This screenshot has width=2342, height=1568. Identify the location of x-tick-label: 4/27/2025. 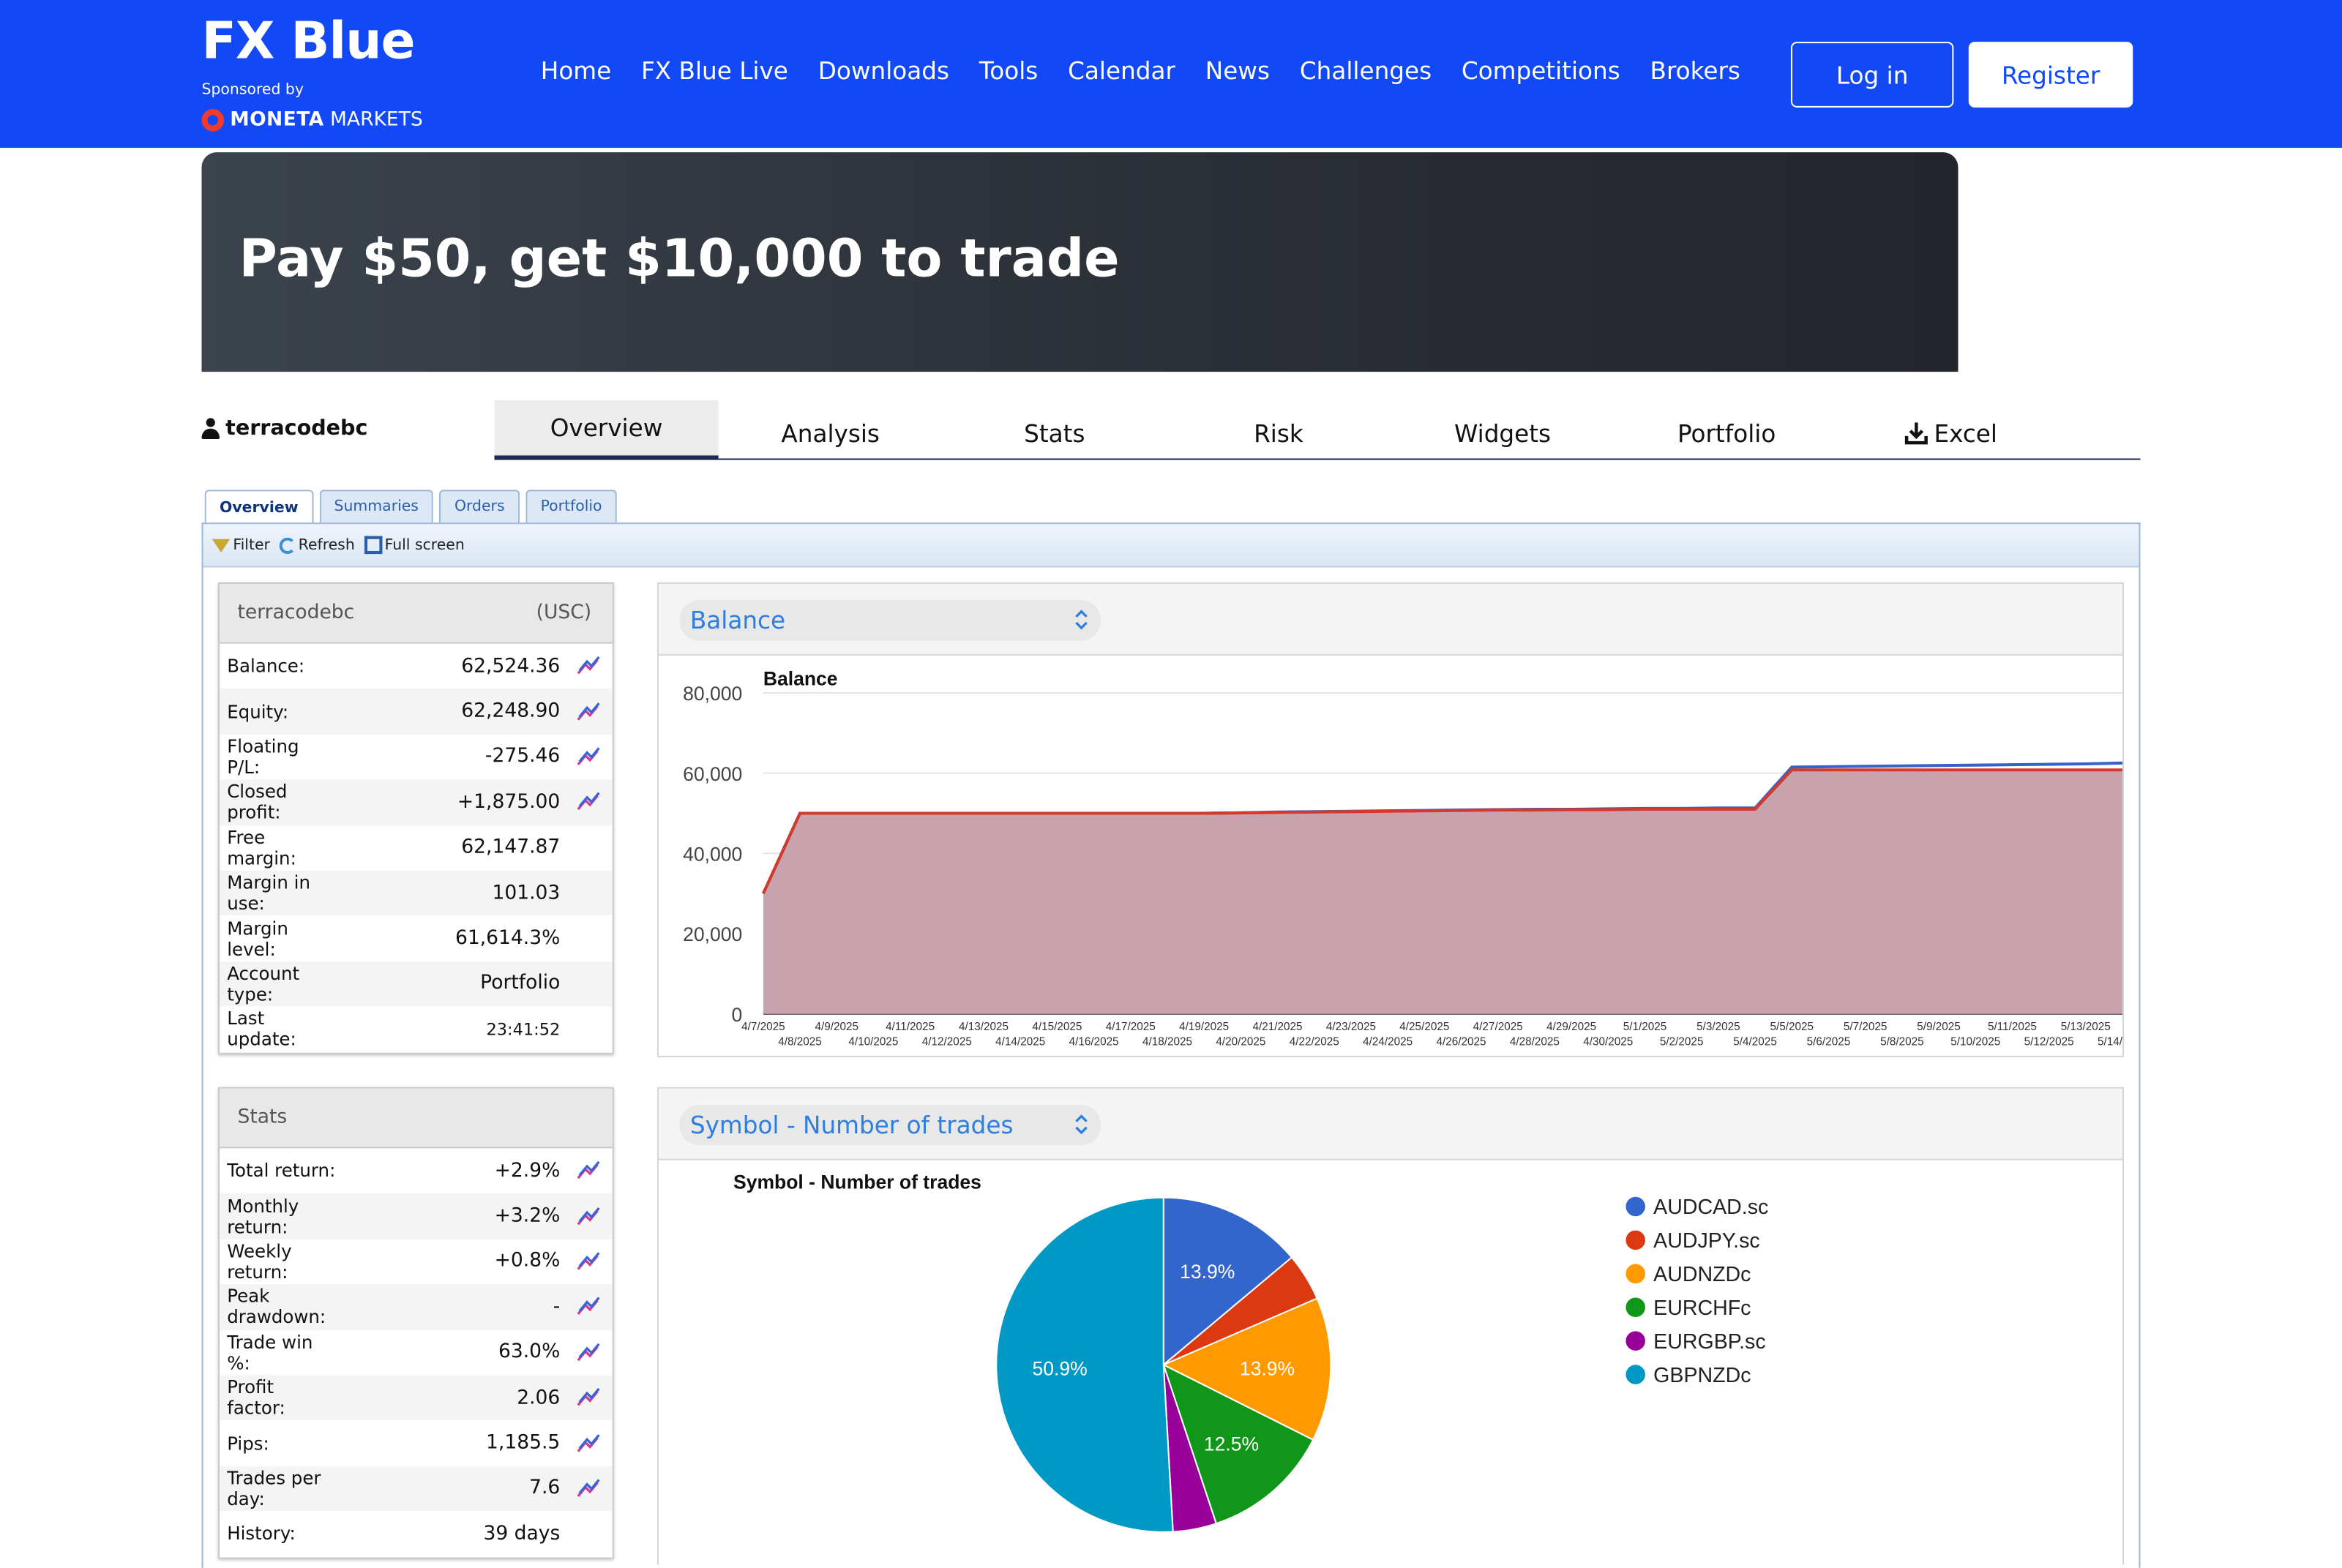
(1498, 1027).